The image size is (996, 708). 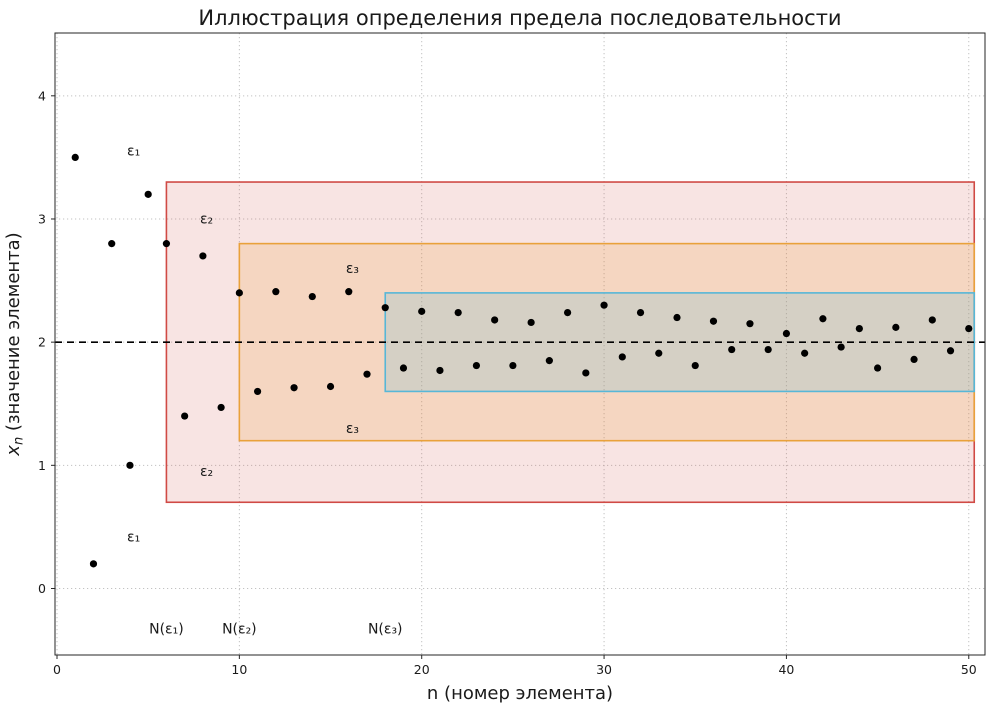 What do you see at coordinates (422, 669) in the screenshot?
I see `x-tick-label: 20` at bounding box center [422, 669].